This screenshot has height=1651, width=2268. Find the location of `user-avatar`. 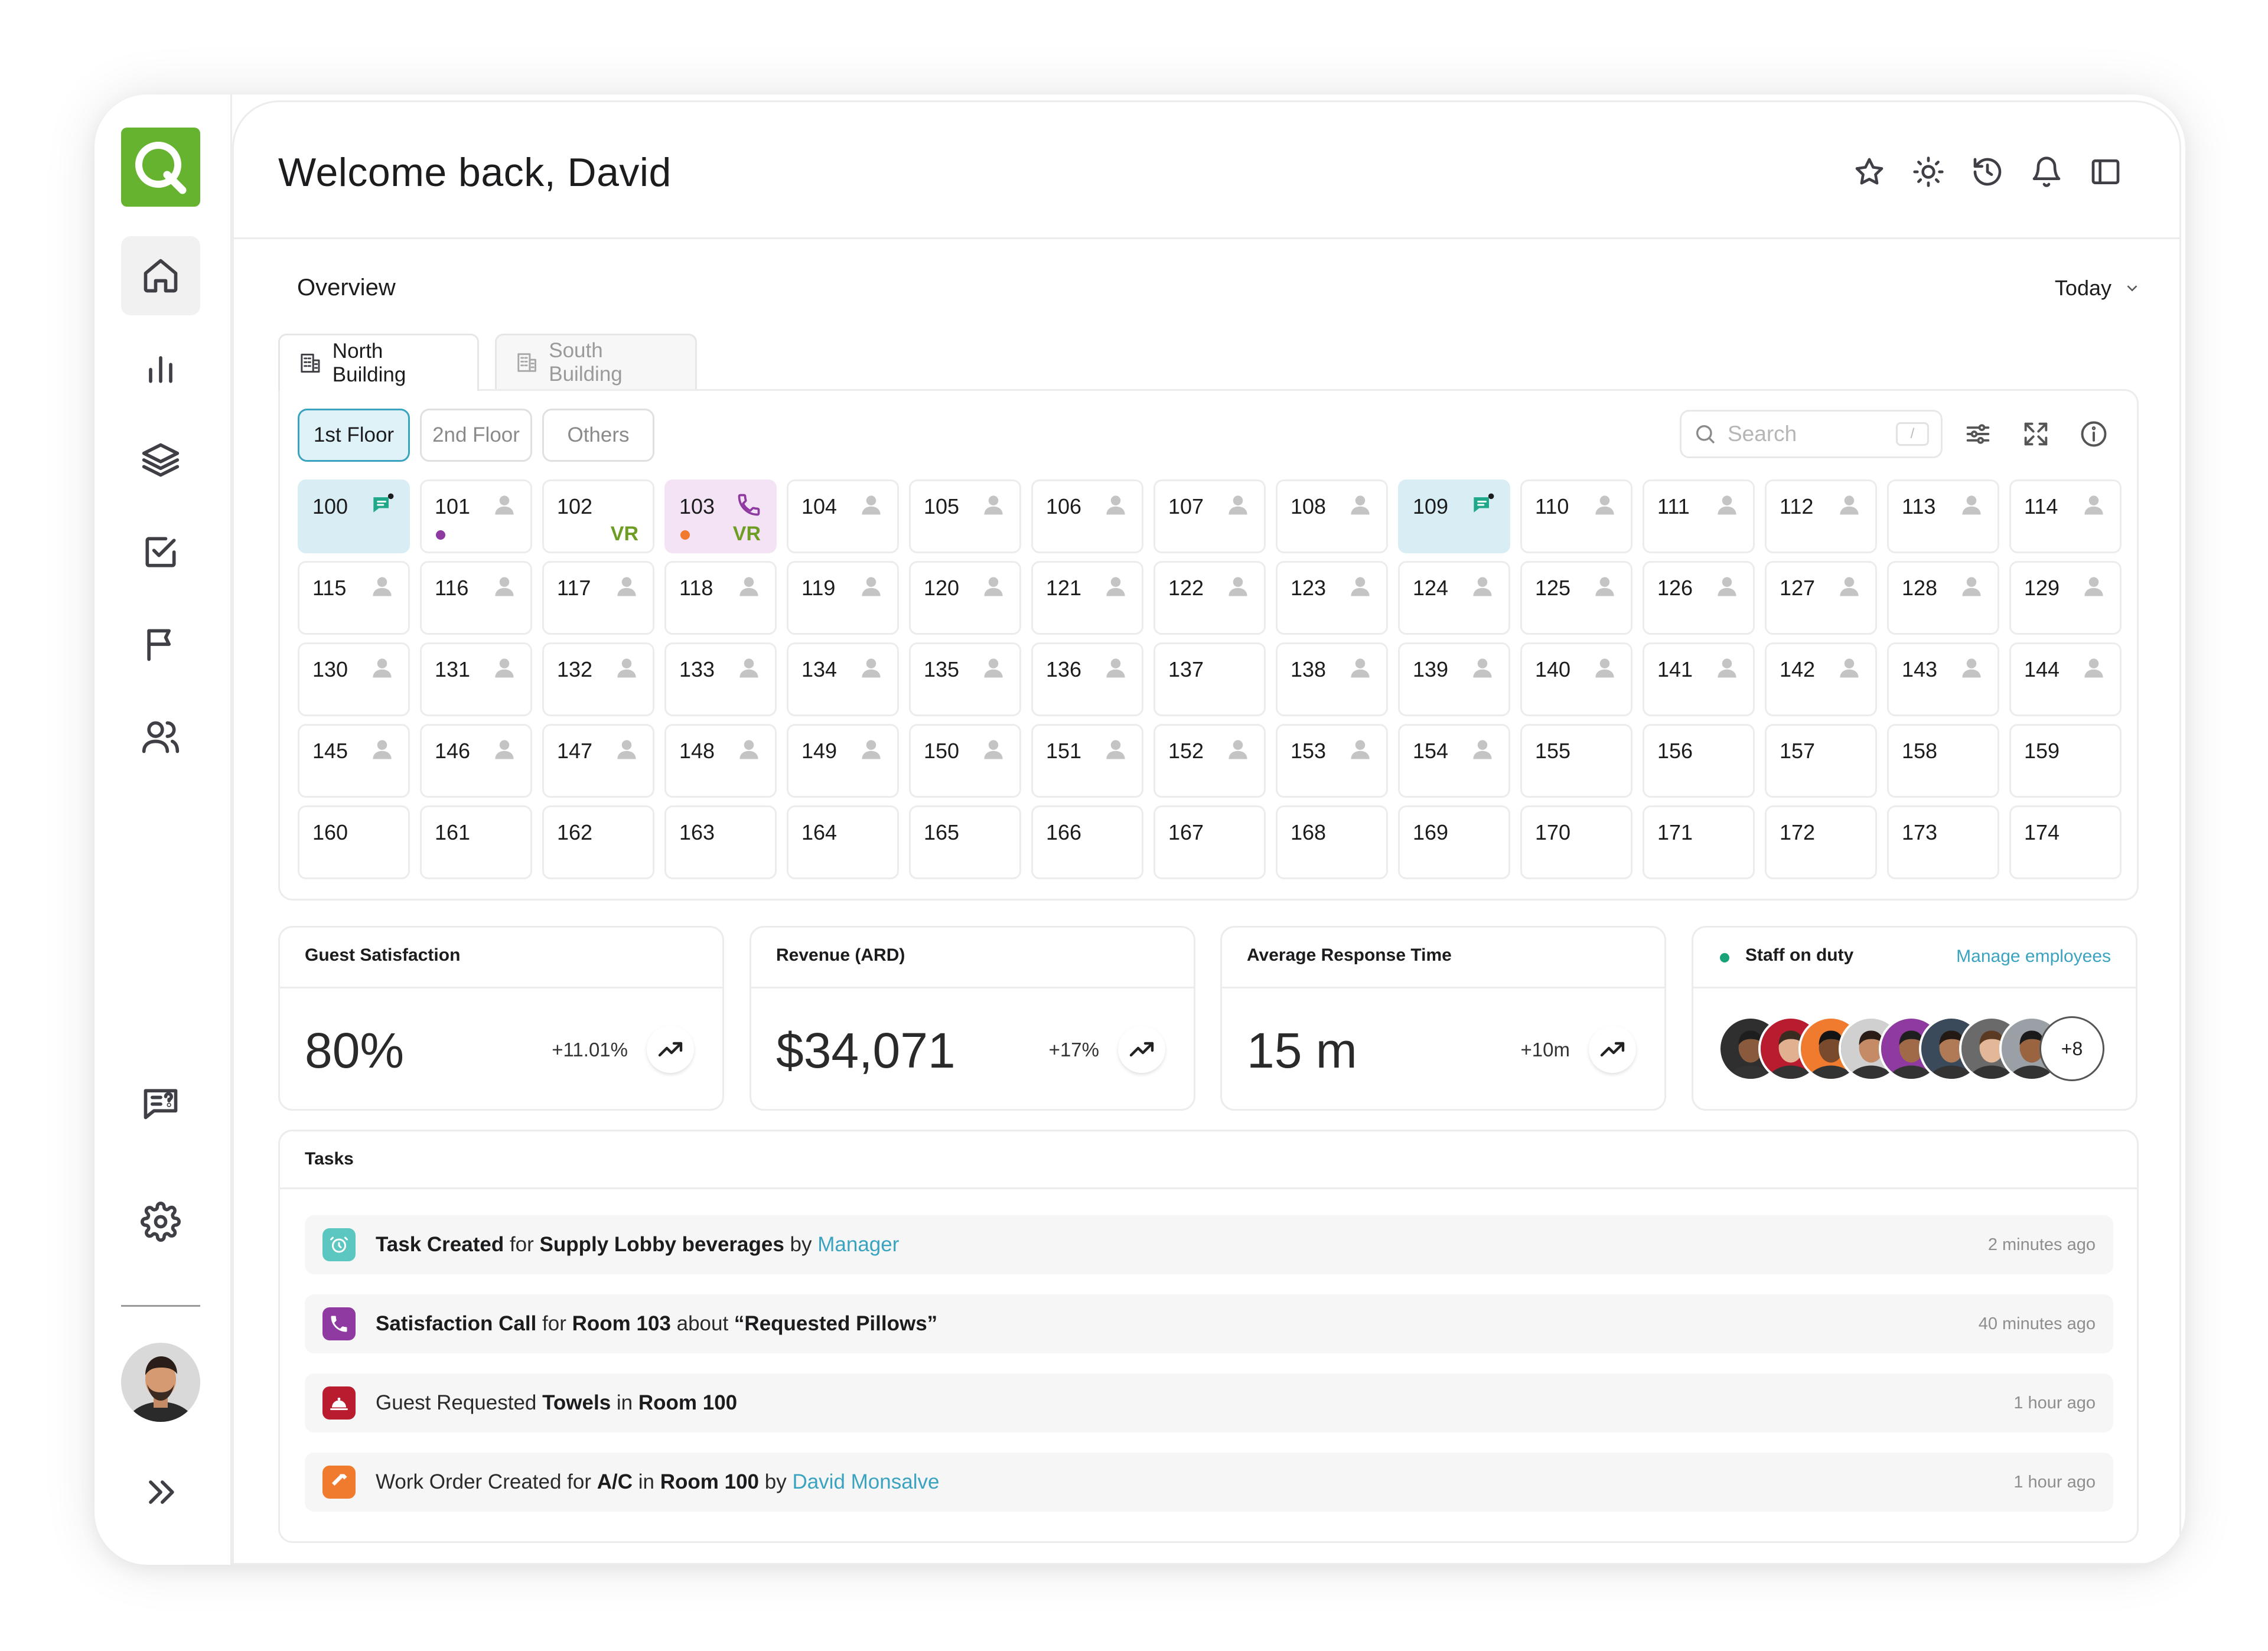

user-avatar is located at coordinates (160, 1382).